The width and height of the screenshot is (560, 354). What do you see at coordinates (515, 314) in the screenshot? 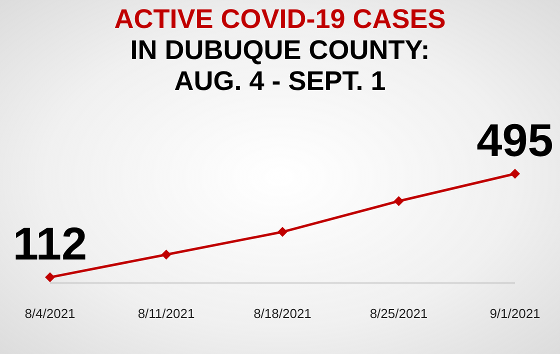
I see `x-tick-label: 9/1/2021` at bounding box center [515, 314].